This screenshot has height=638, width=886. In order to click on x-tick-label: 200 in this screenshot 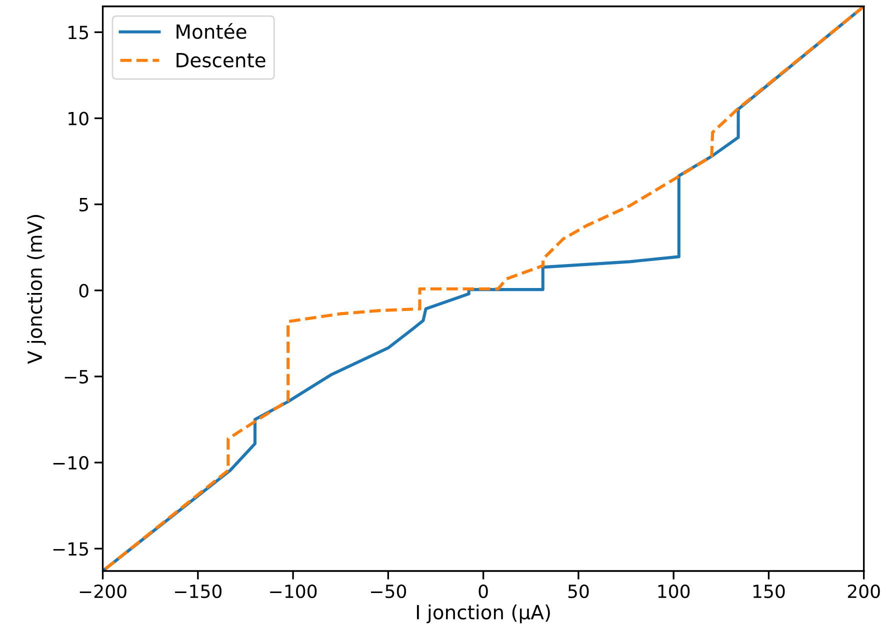, I will do `click(864, 591)`.